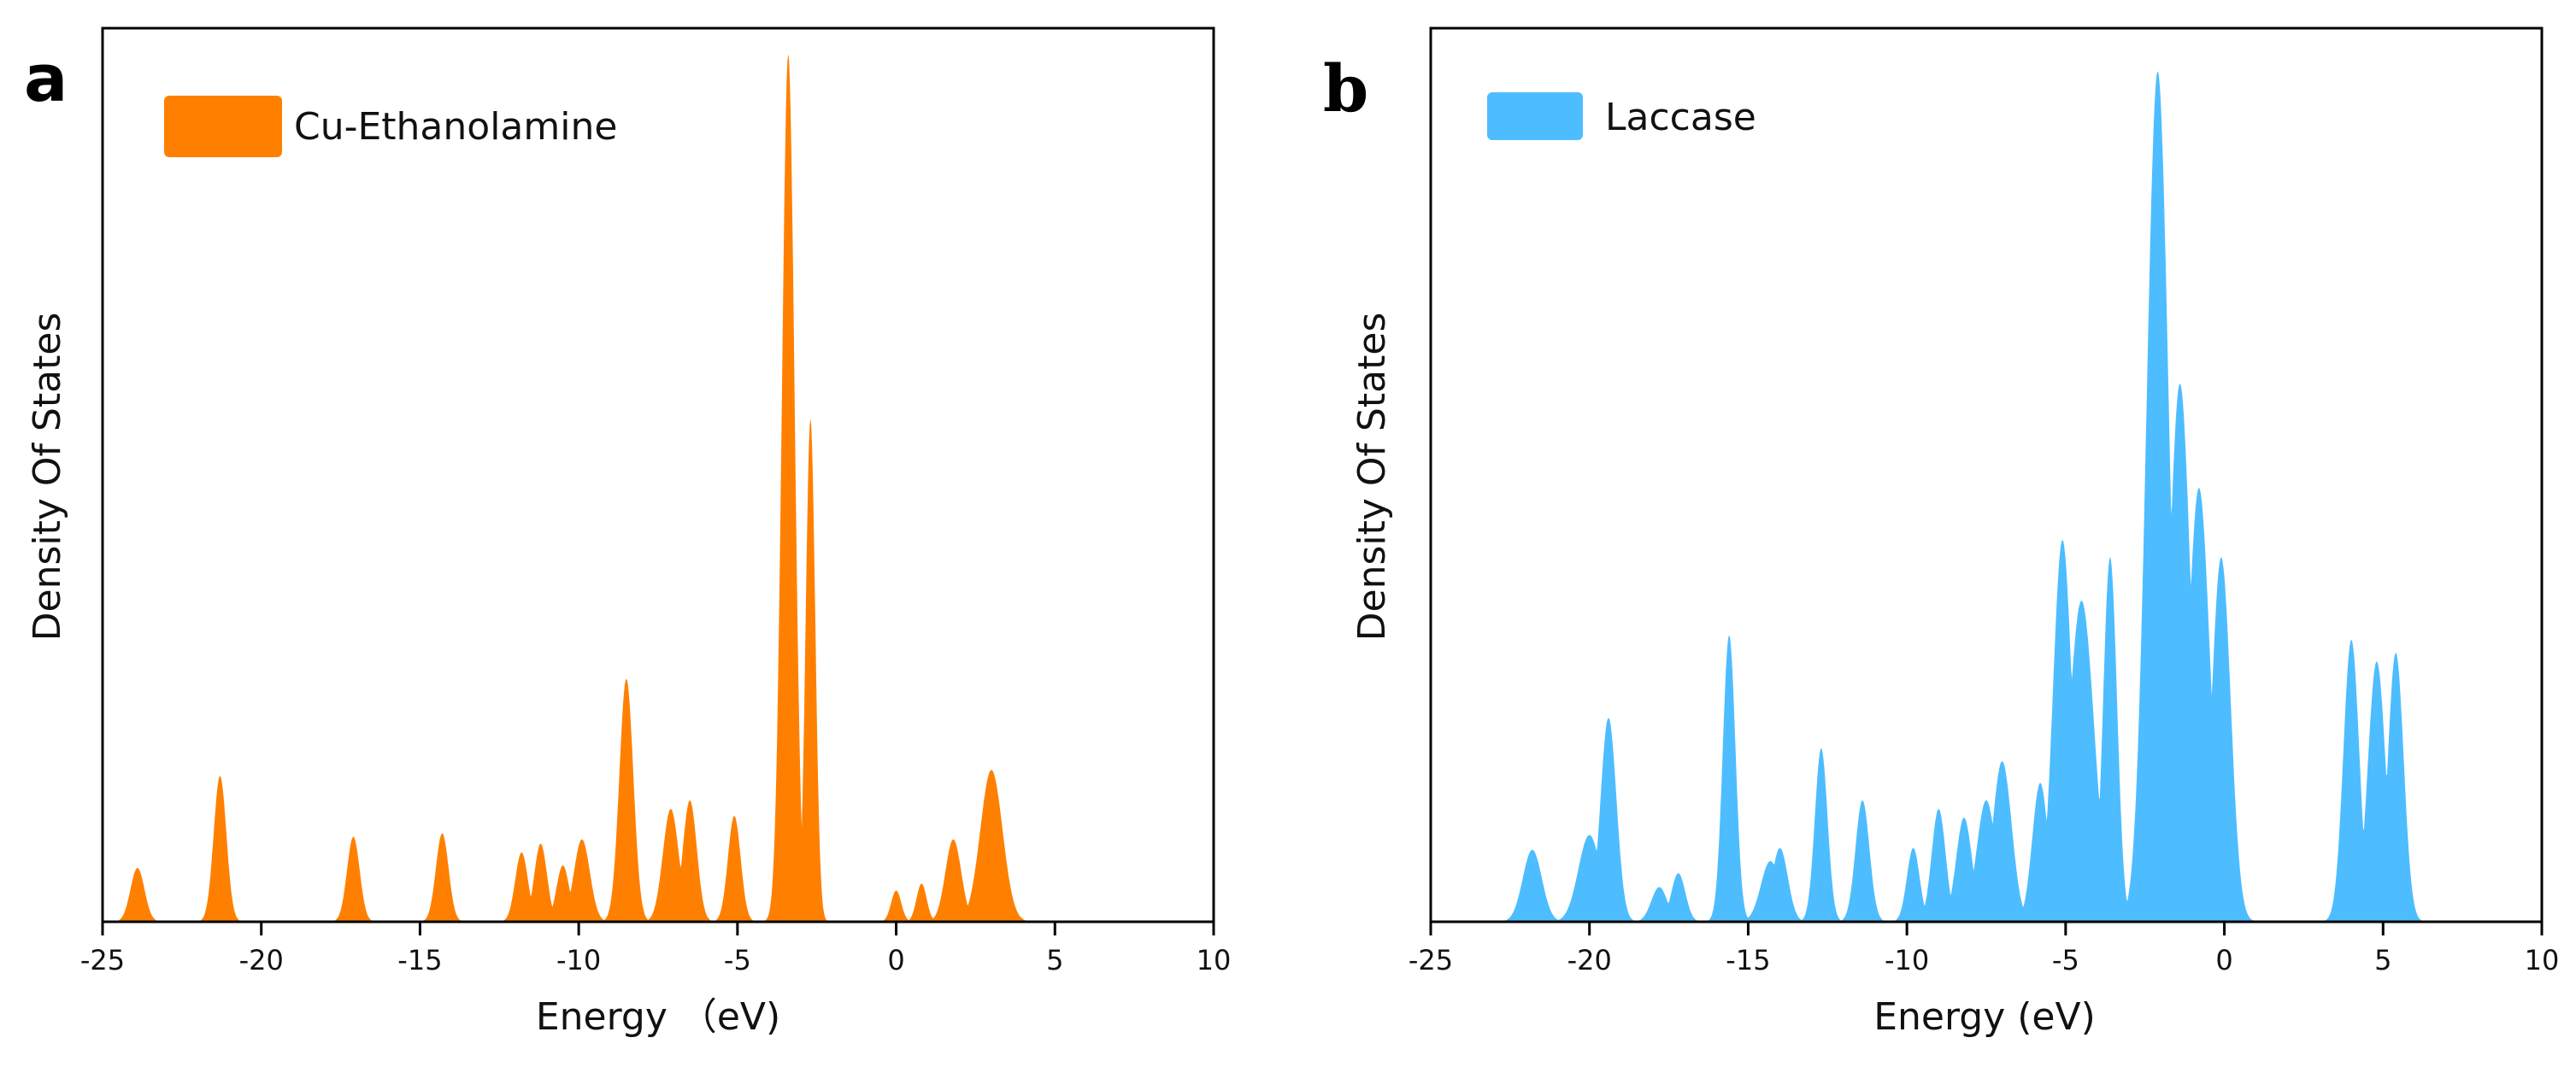  Describe the element at coordinates (223, 126) in the screenshot. I see `panel-a-legend-swatch` at that location.